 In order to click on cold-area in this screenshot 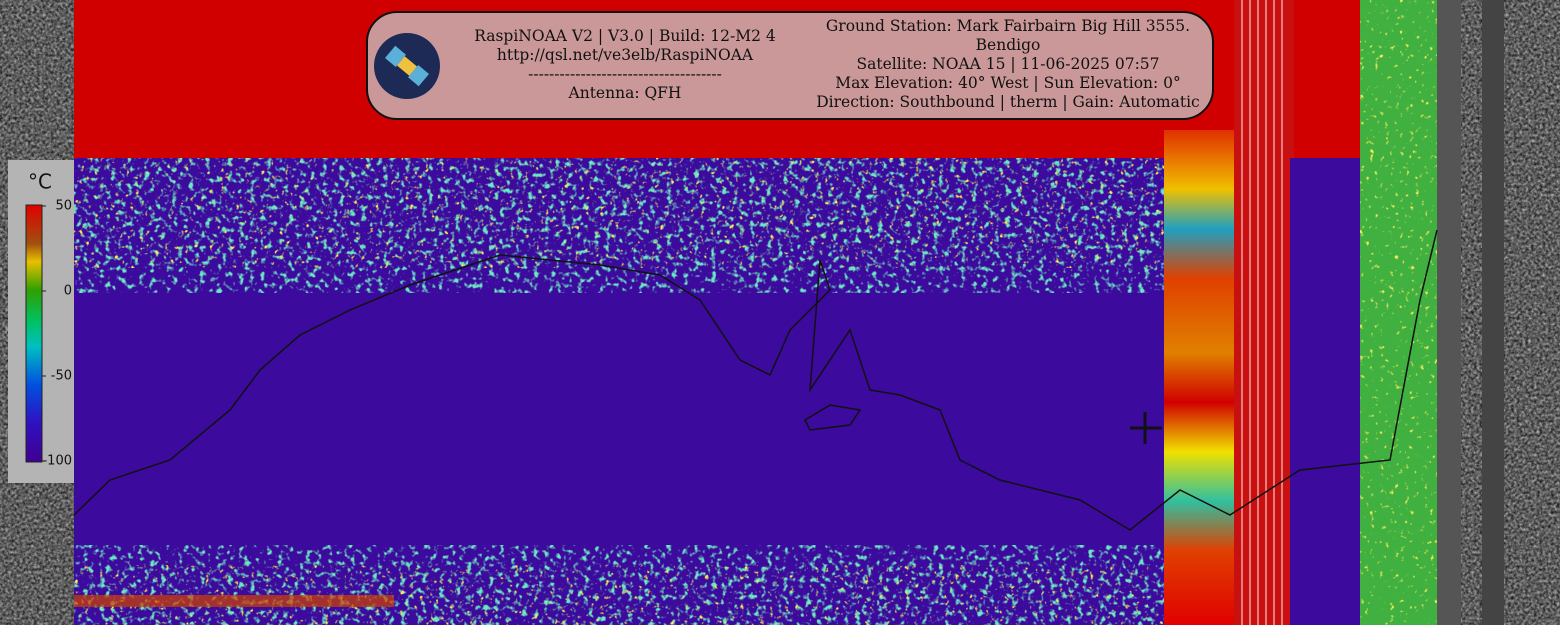, I will do `click(1326, 391)`.